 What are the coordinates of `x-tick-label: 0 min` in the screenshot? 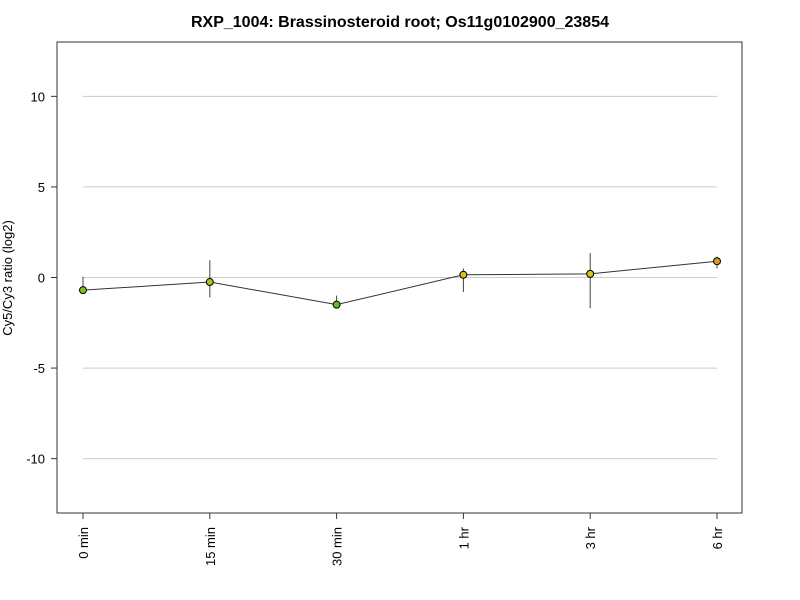 It's located at (83, 543).